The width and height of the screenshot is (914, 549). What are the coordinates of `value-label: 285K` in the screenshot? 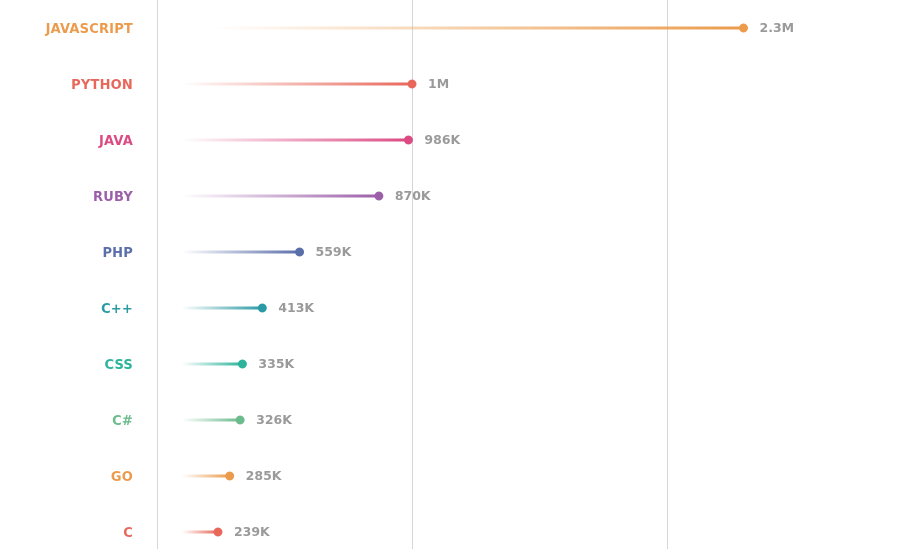 It's located at (264, 475).